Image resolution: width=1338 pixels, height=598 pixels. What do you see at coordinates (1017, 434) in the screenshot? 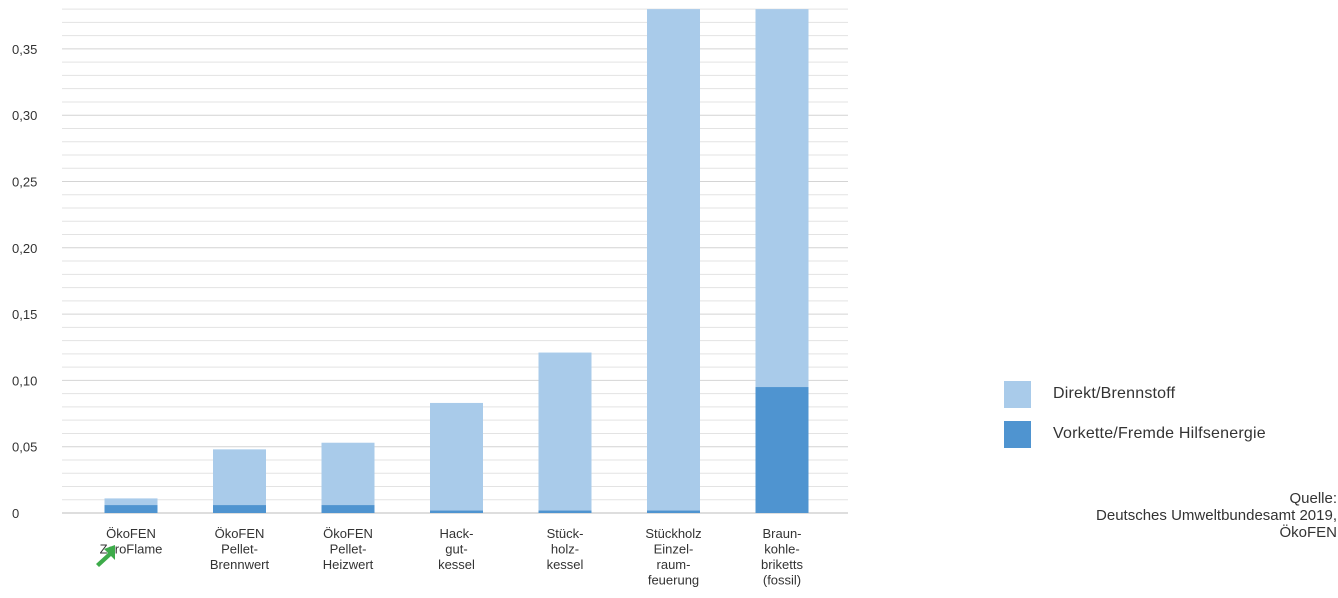
I see `legend-swatch-vorkette` at bounding box center [1017, 434].